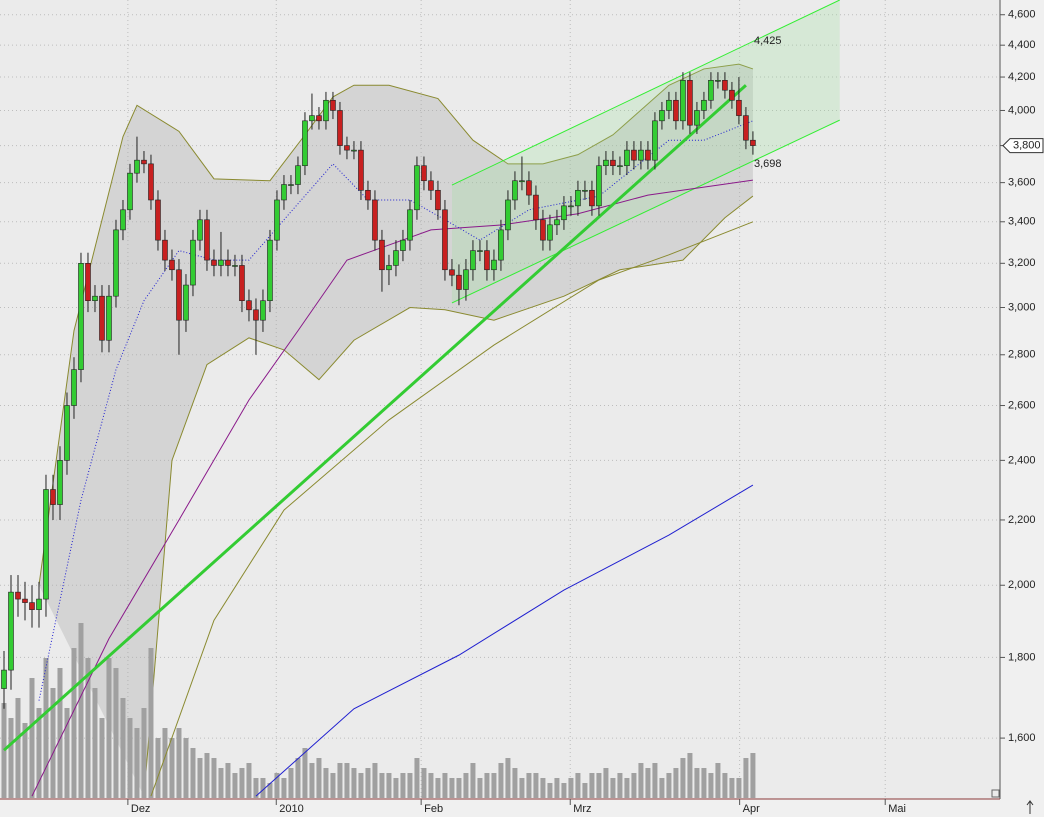 The height and width of the screenshot is (817, 1044). What do you see at coordinates (897, 809) in the screenshot?
I see `x-tick-label: Mai` at bounding box center [897, 809].